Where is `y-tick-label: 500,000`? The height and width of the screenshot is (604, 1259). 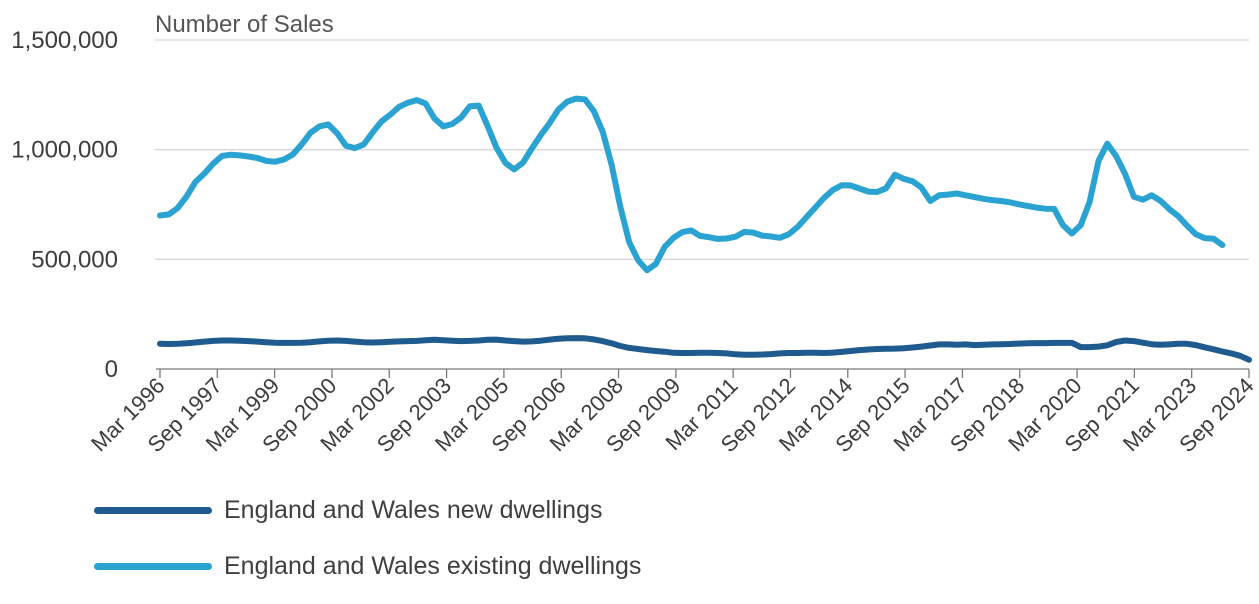 y-tick-label: 500,000 is located at coordinates (74, 259).